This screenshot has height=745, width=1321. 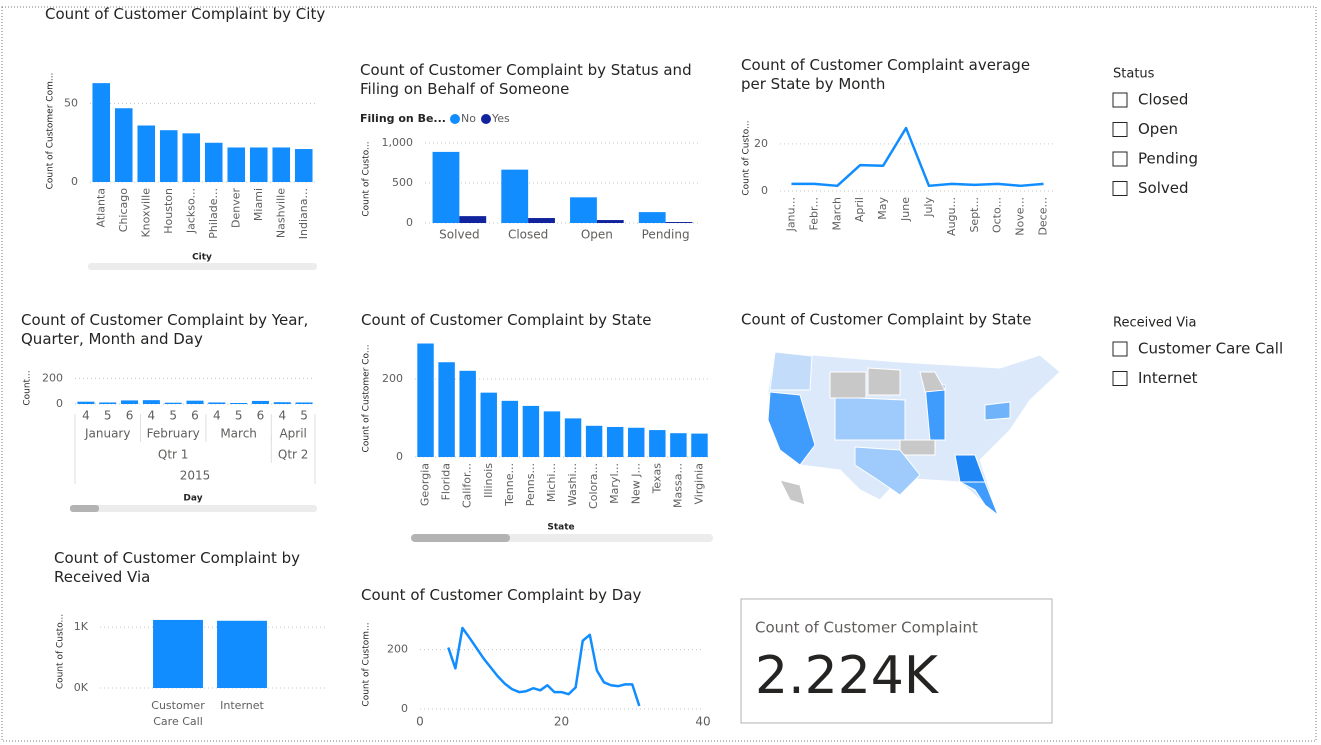 I want to click on y-tick-label: 1K, so click(x=81, y=626).